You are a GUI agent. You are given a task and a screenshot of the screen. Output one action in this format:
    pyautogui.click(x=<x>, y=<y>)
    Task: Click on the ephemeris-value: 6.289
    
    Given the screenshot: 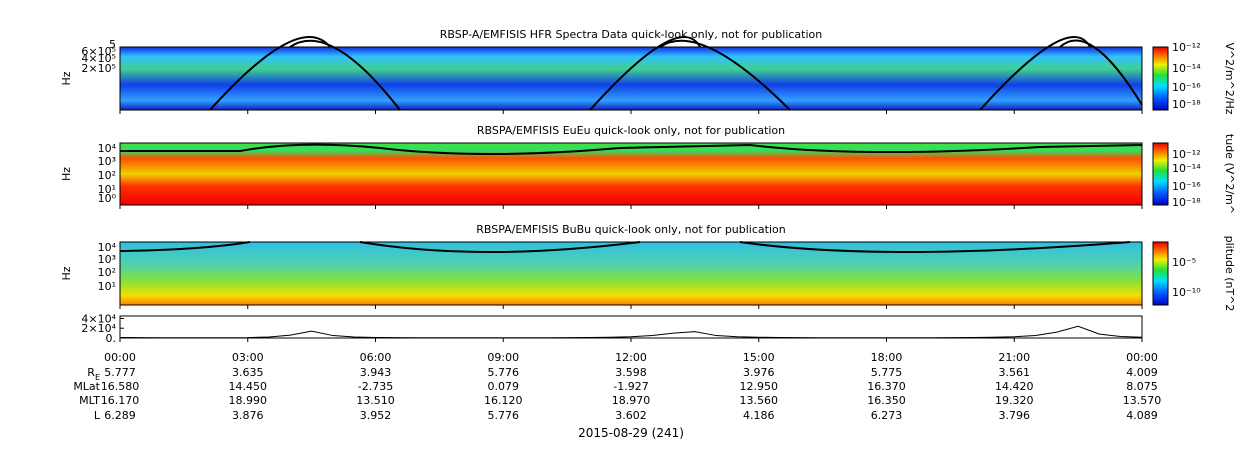 What is the action you would take?
    pyautogui.click(x=120, y=415)
    